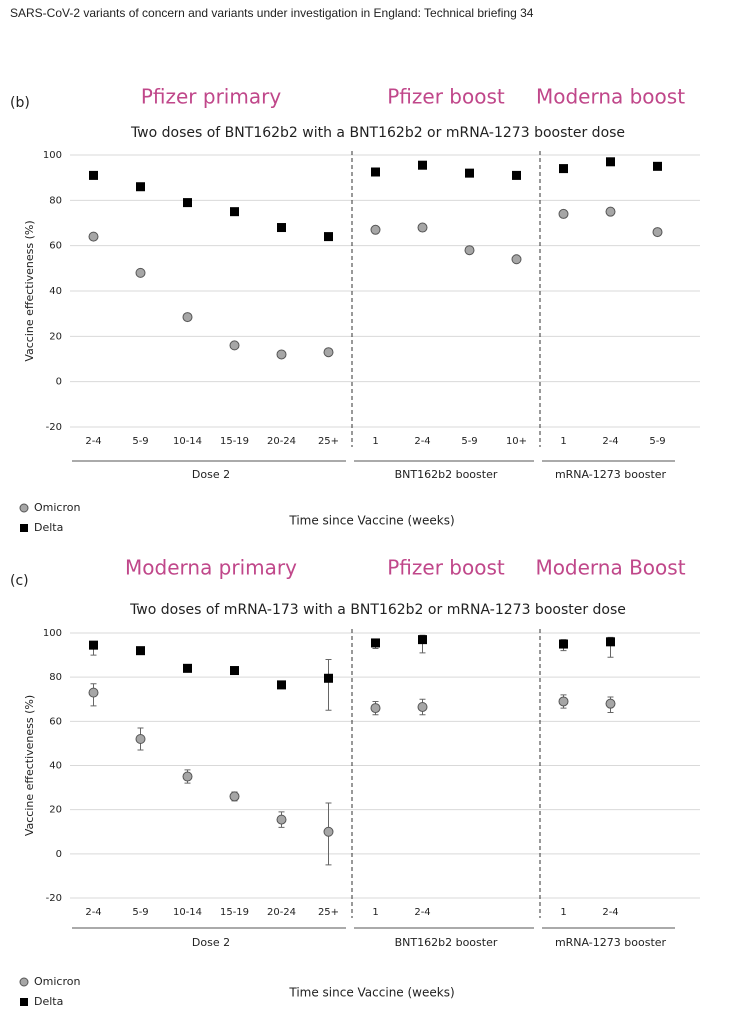 The width and height of the screenshot is (737, 1024). What do you see at coordinates (211, 97) in the screenshot?
I see `section-heading: Pfizer primary` at bounding box center [211, 97].